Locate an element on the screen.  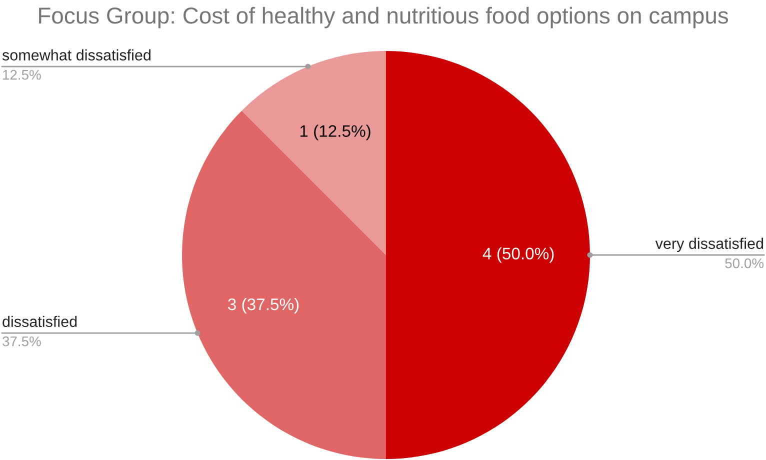
data-label: 4 (50.0%) is located at coordinates (518, 255).